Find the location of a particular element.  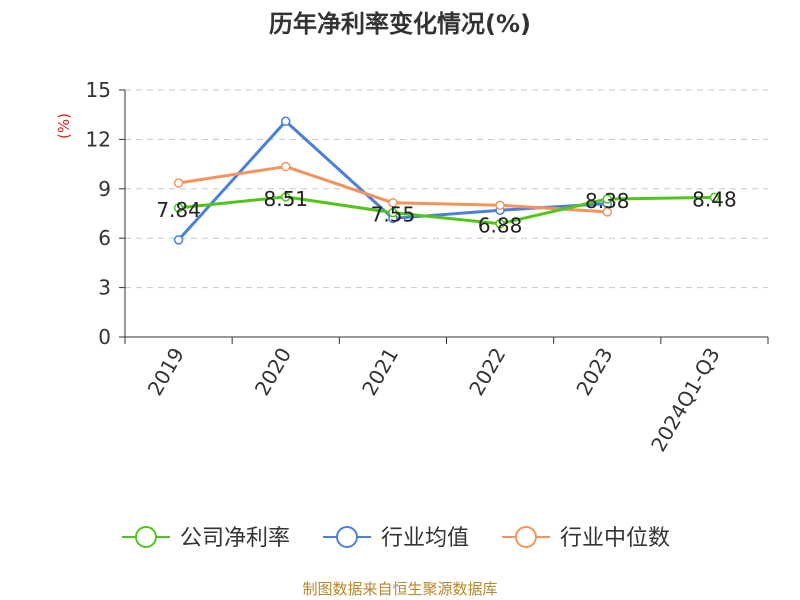

y-axis-label: (%) is located at coordinates (64, 126).